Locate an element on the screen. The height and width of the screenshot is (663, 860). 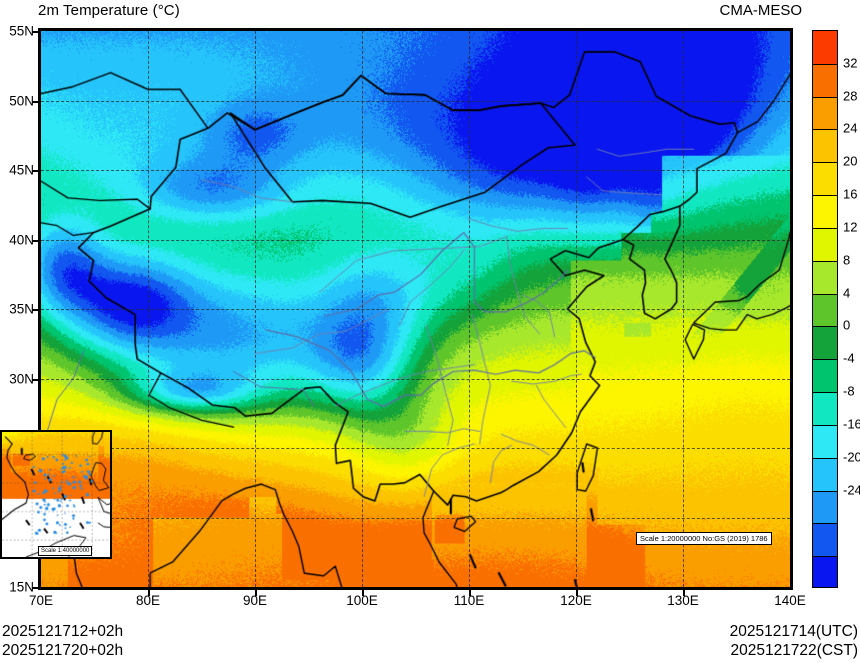
colorbar-tick-label: 24 is located at coordinates (850, 128).